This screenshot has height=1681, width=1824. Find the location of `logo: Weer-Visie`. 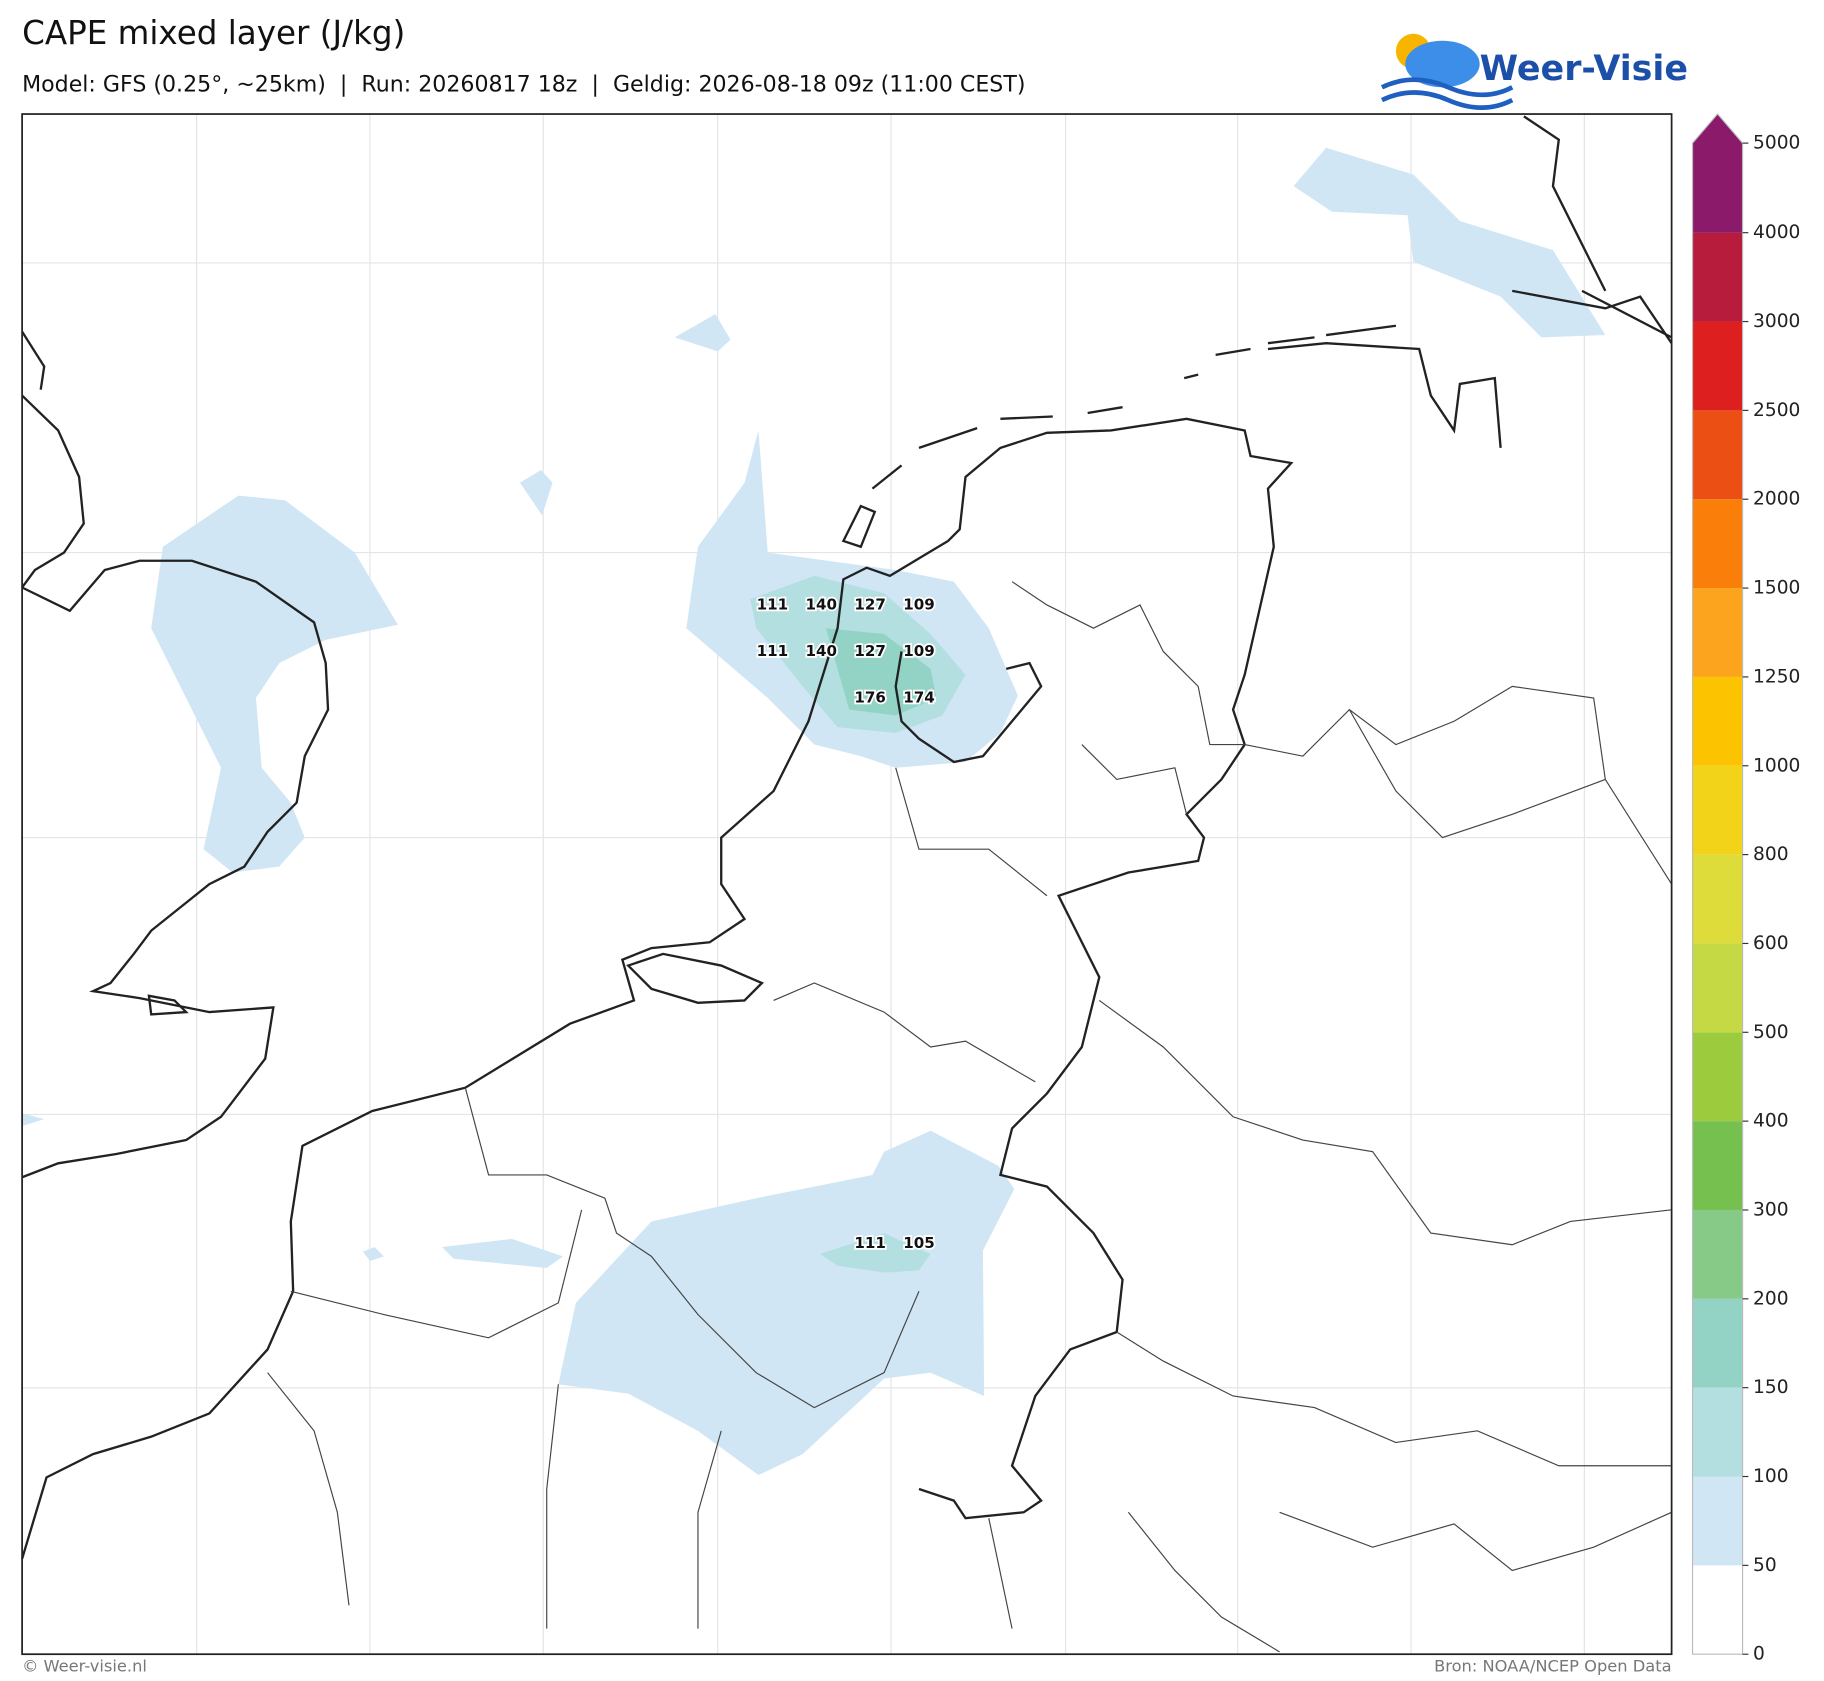

logo: Weer-Visie is located at coordinates (1534, 71).